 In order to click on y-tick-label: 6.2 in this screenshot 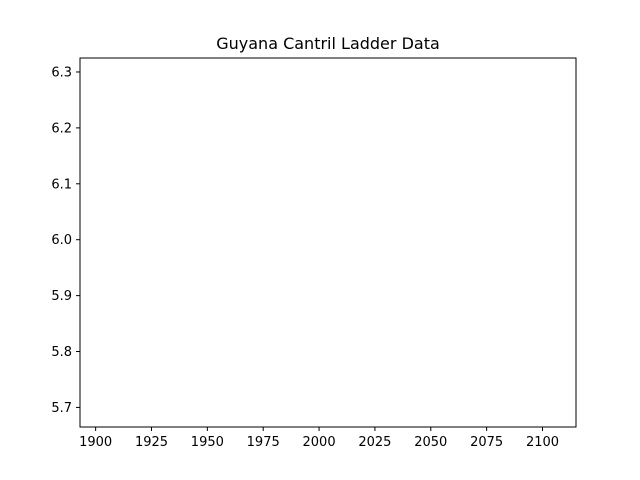, I will do `click(61, 128)`.